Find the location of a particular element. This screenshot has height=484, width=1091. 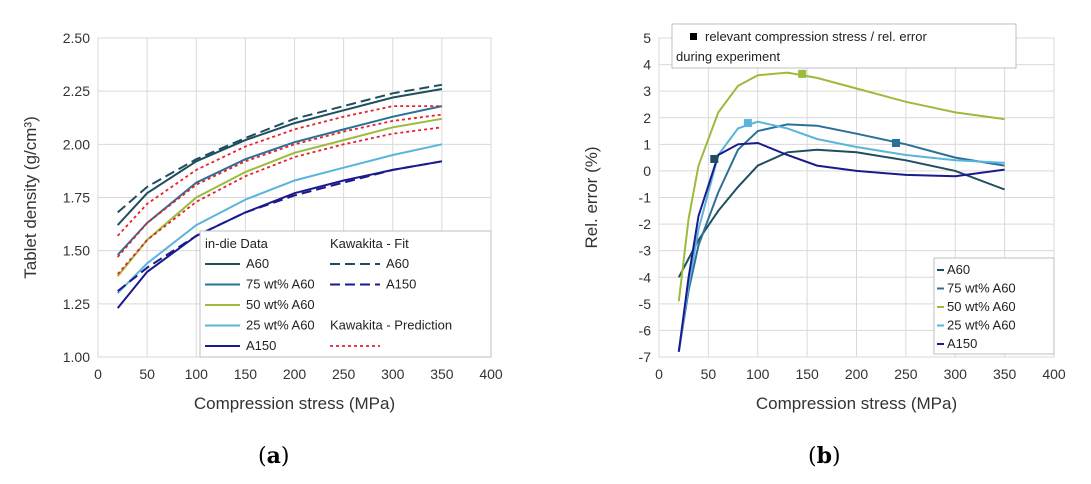

y-tick-label: 1 is located at coordinates (647, 144).